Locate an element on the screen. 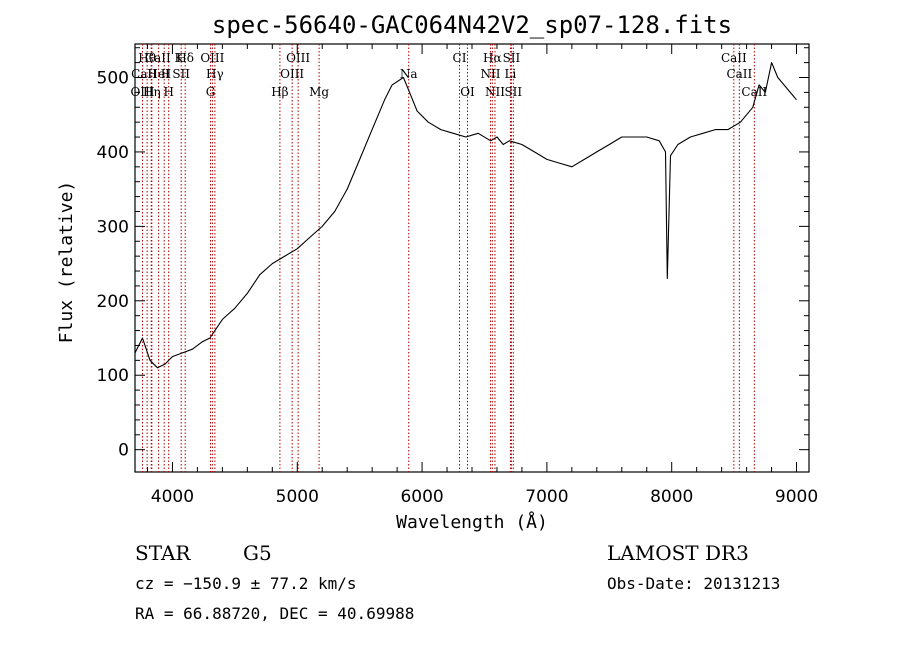 The image size is (900, 649). x-tick-label: 7000 is located at coordinates (546, 497).